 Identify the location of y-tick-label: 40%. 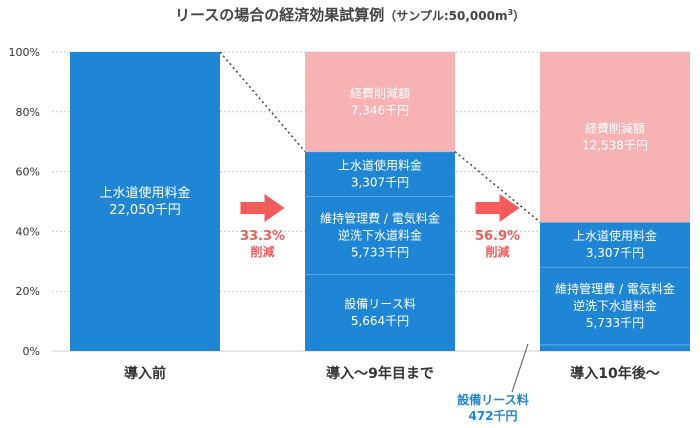
(28, 231).